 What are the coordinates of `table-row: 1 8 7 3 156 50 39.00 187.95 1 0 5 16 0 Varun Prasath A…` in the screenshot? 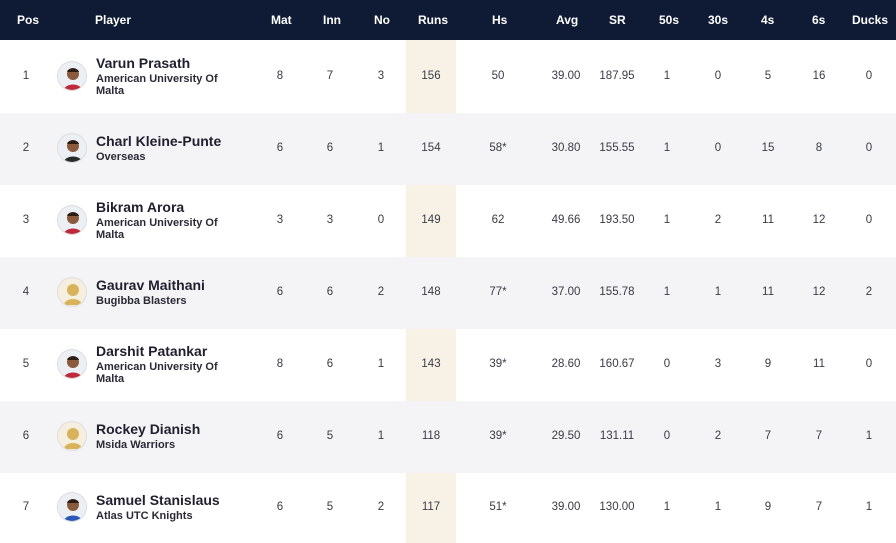 It's located at (448, 76).